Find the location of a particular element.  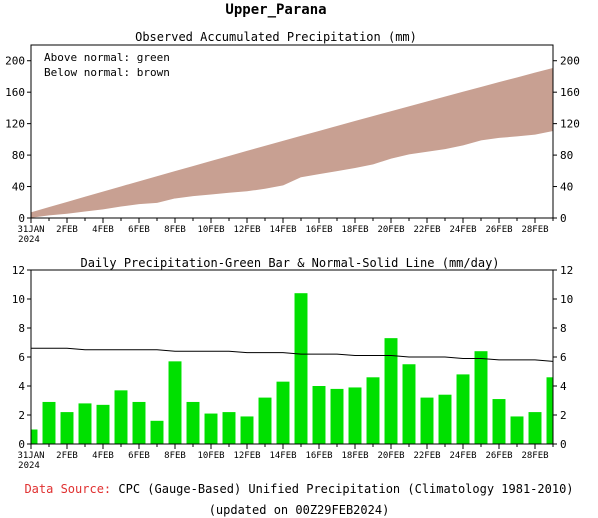

y-tick-label-right: 12 is located at coordinates (566, 270).